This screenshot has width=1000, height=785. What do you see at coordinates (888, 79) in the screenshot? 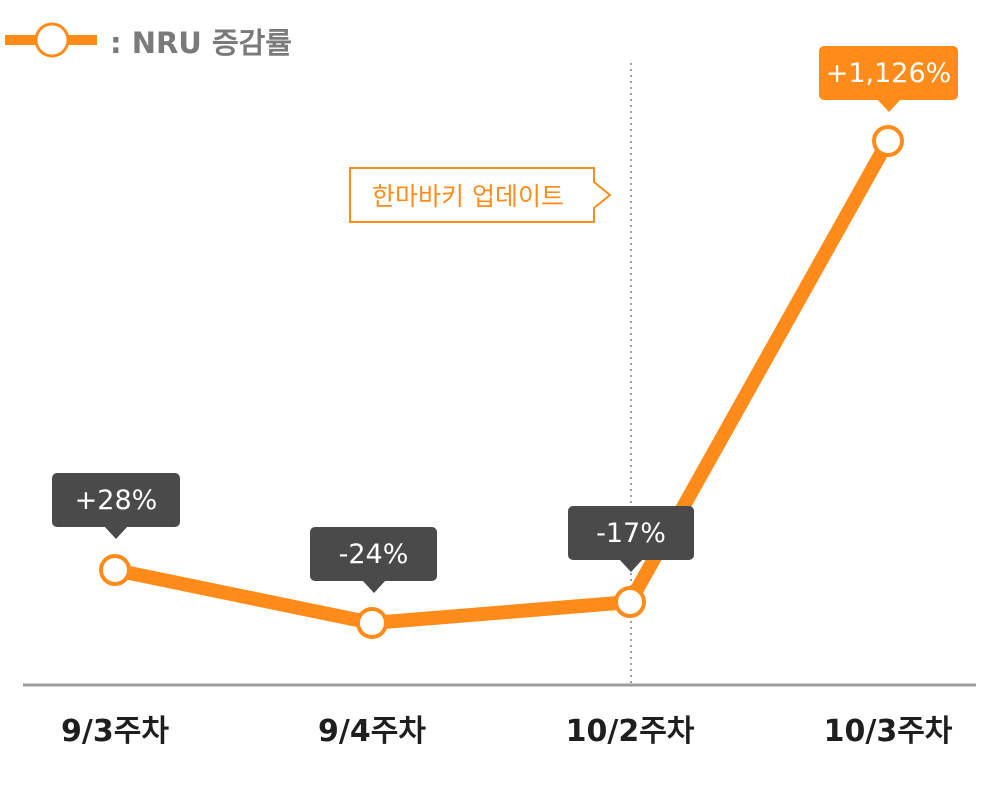
I see `tooltip-10-3: +1,126%` at bounding box center [888, 79].